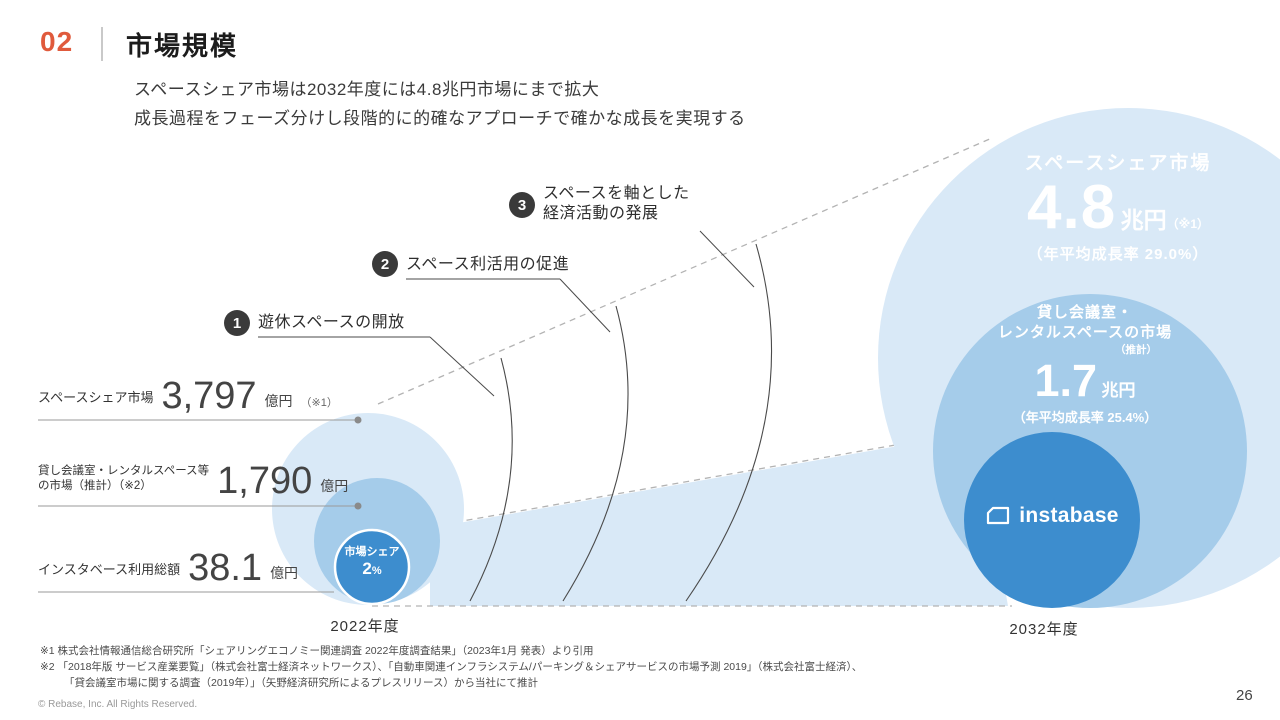 This screenshot has height=720, width=1280. What do you see at coordinates (488, 264) in the screenshot?
I see `phase-2-label: スペース利活用の促進` at bounding box center [488, 264].